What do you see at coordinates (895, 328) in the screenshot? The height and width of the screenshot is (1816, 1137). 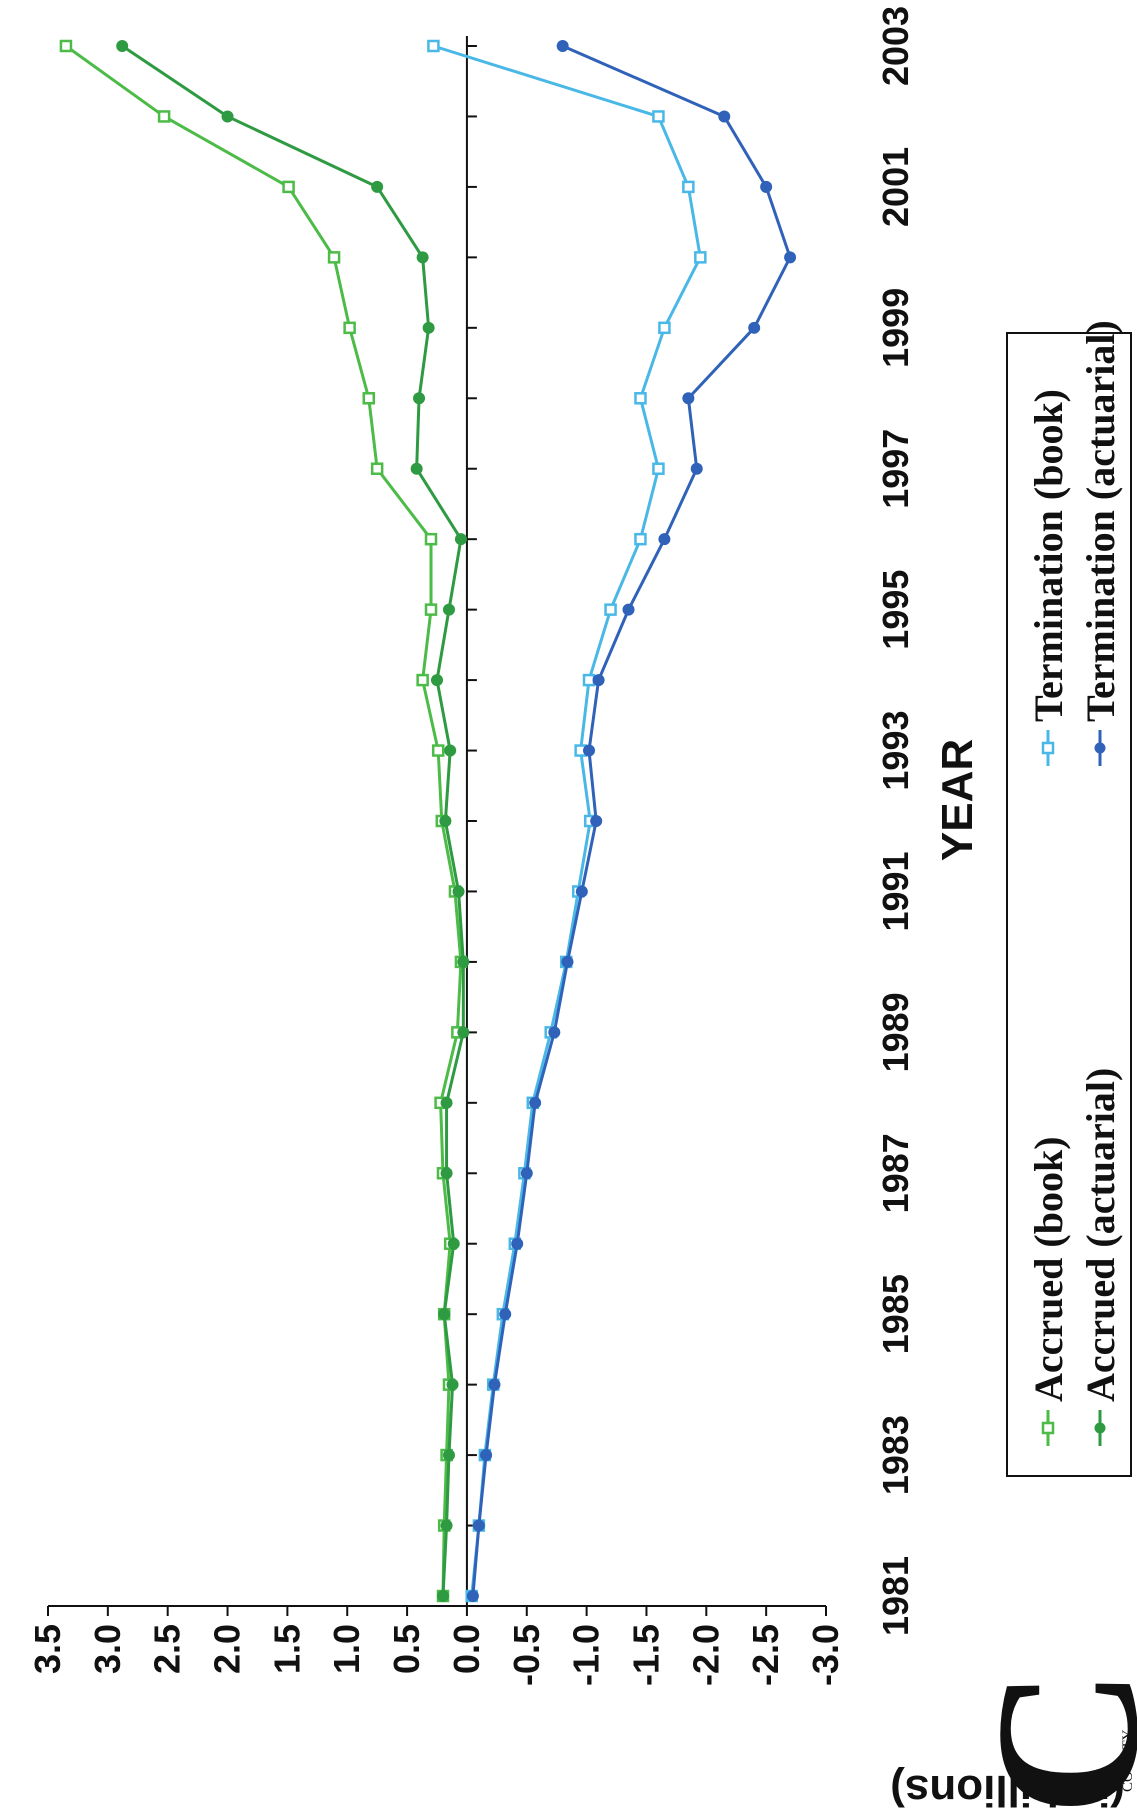 I see `x-tick-label: 1999` at bounding box center [895, 328].